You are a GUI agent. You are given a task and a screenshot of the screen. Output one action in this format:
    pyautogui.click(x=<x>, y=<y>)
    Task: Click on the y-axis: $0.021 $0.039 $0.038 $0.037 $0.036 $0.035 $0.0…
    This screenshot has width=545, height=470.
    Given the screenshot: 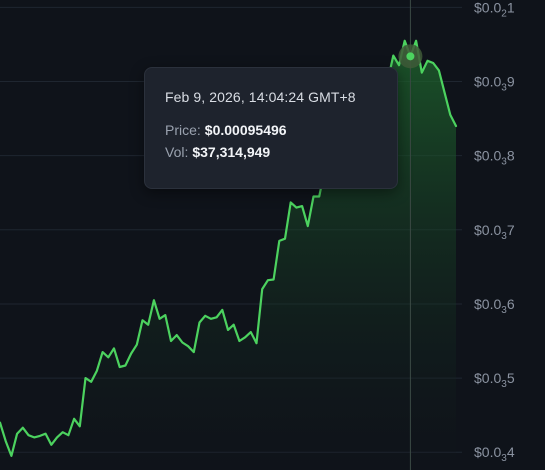 What is the action you would take?
    pyautogui.click(x=494, y=232)
    